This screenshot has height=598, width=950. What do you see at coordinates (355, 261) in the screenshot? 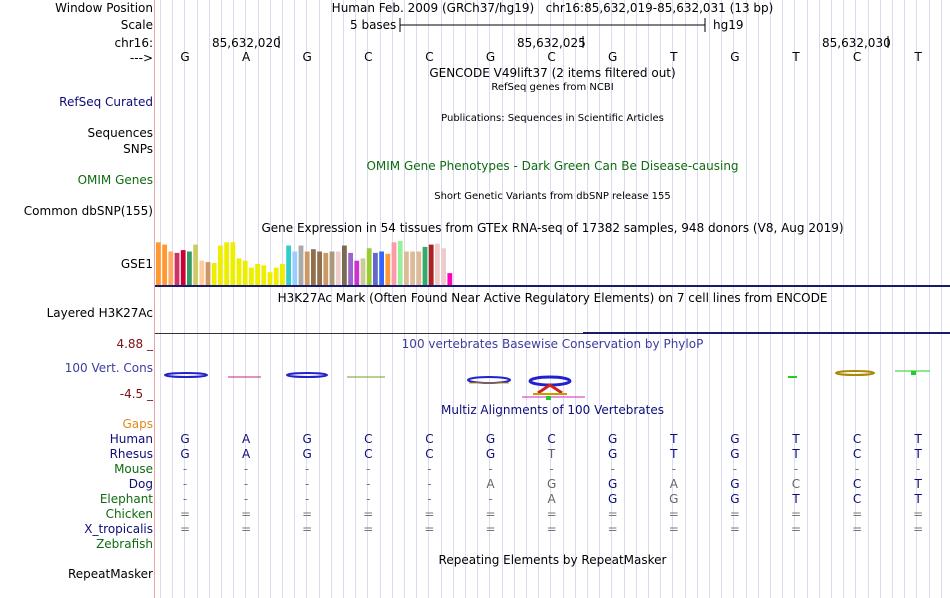
I see `gtex-expression-bars` at bounding box center [355, 261].